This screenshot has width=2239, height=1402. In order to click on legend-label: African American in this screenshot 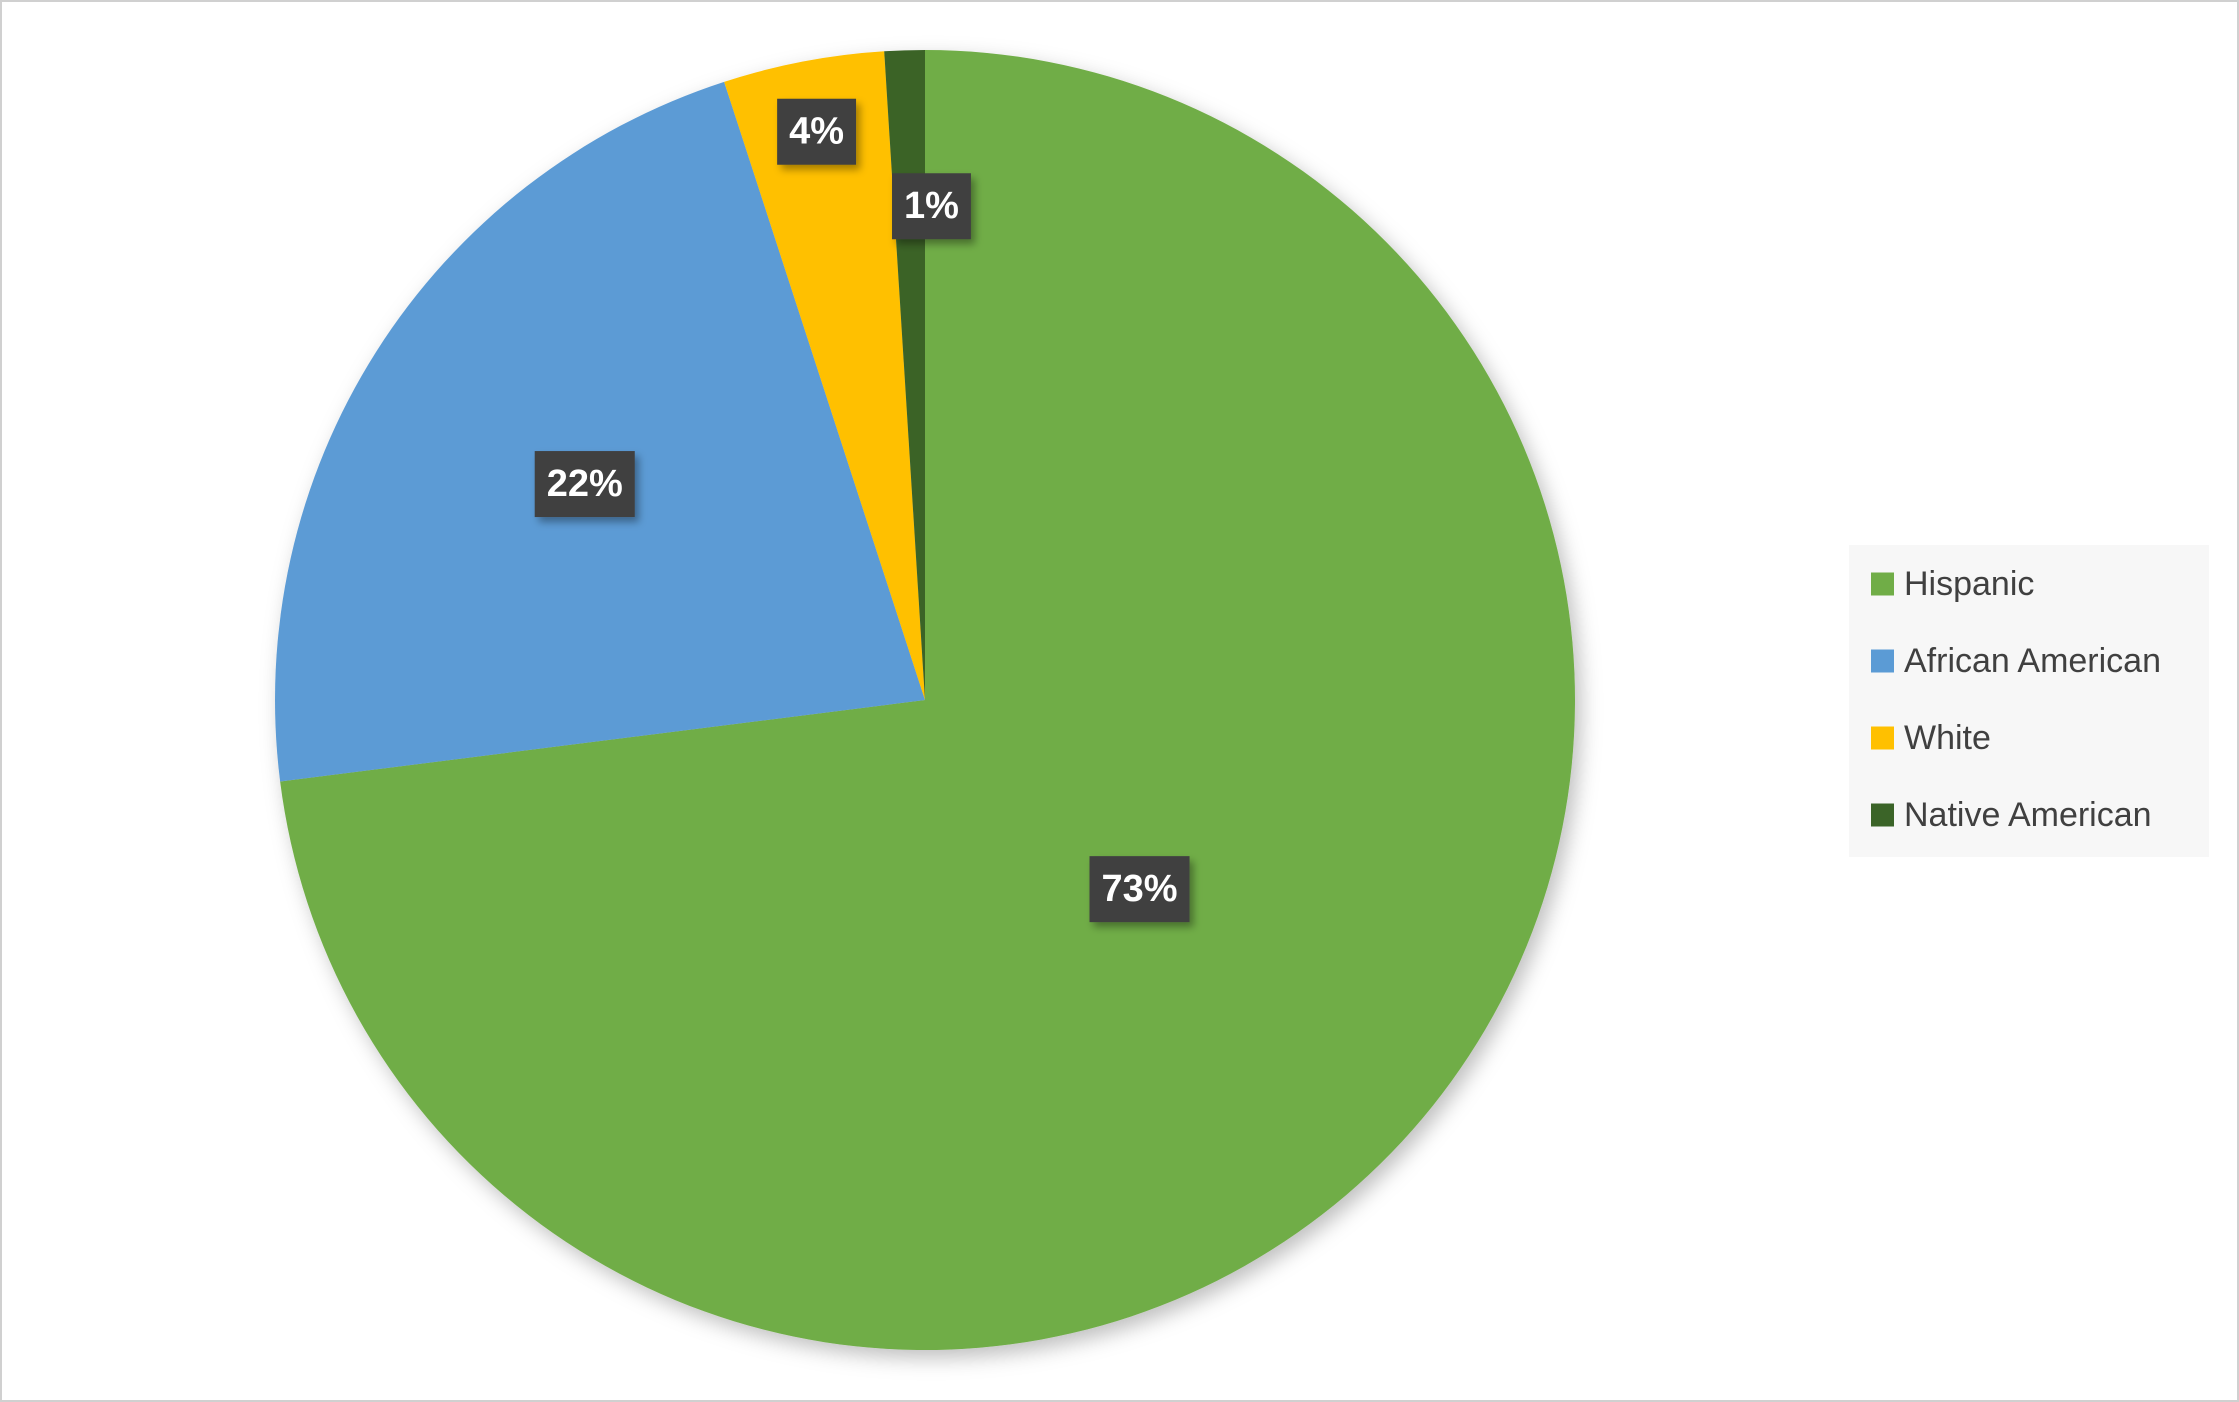, I will do `click(2032, 661)`.